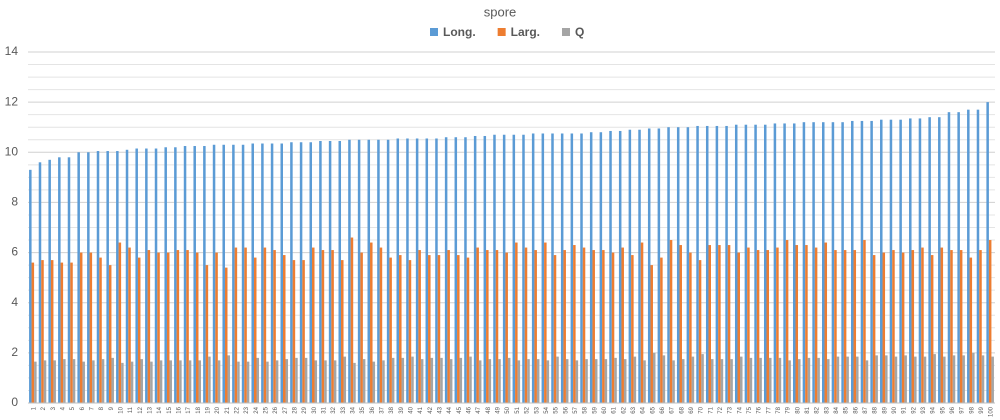 The image size is (1000, 420). I want to click on x-tick-label: 13, so click(150, 409).